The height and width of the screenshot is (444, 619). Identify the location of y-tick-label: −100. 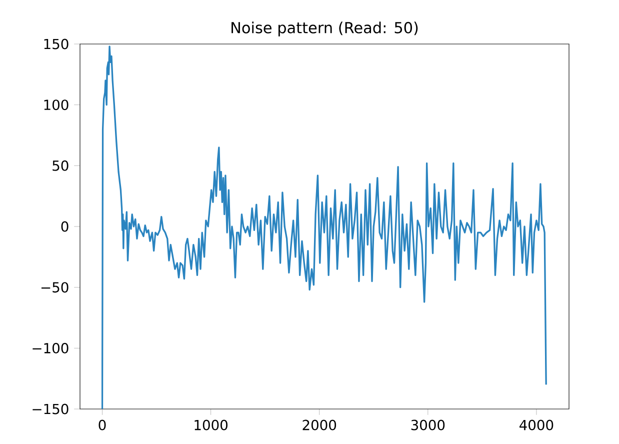
(50, 348).